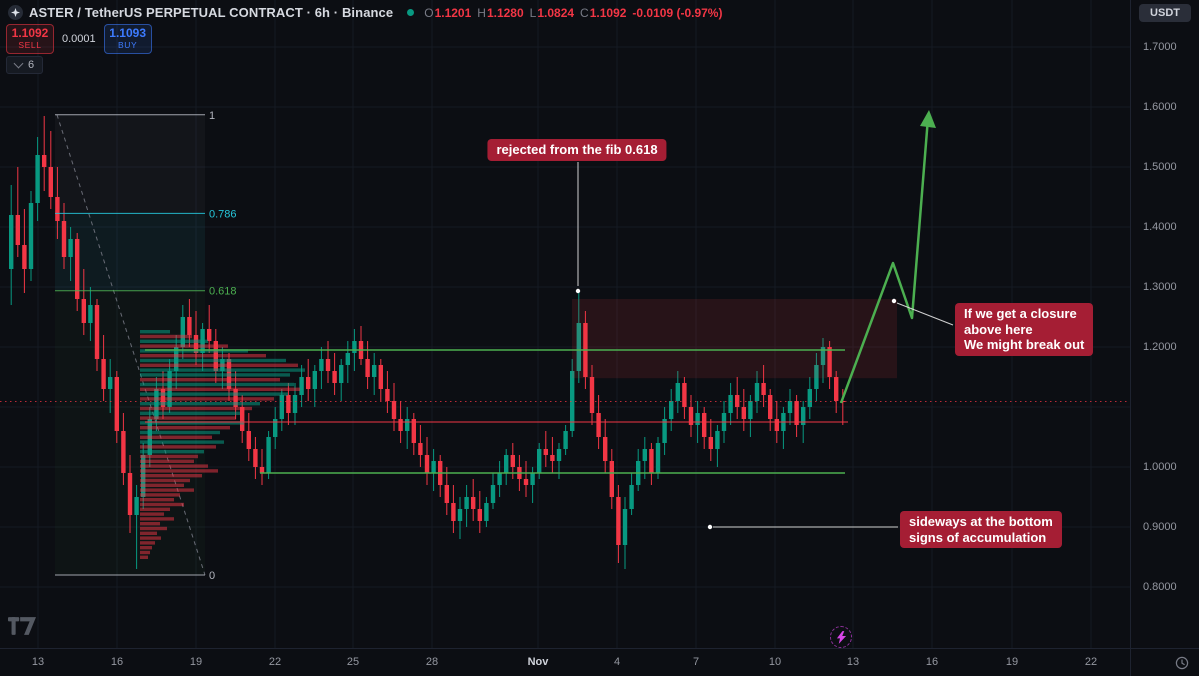 This screenshot has height=676, width=1199. Describe the element at coordinates (1160, 47) in the screenshot. I see `price-tick-label: 1.7000` at that location.